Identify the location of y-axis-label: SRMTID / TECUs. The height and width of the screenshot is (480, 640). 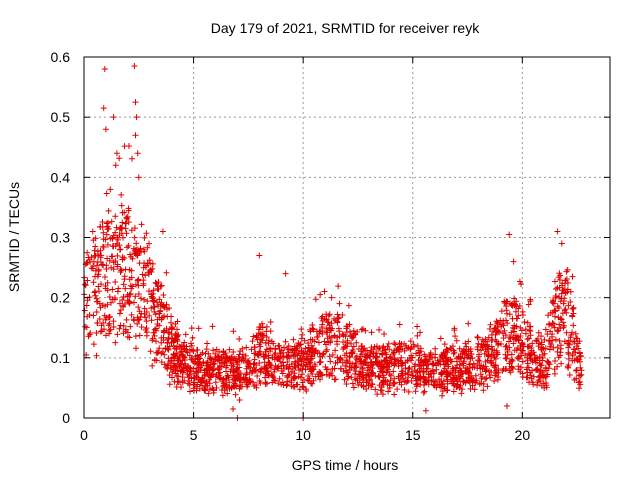
(14, 237).